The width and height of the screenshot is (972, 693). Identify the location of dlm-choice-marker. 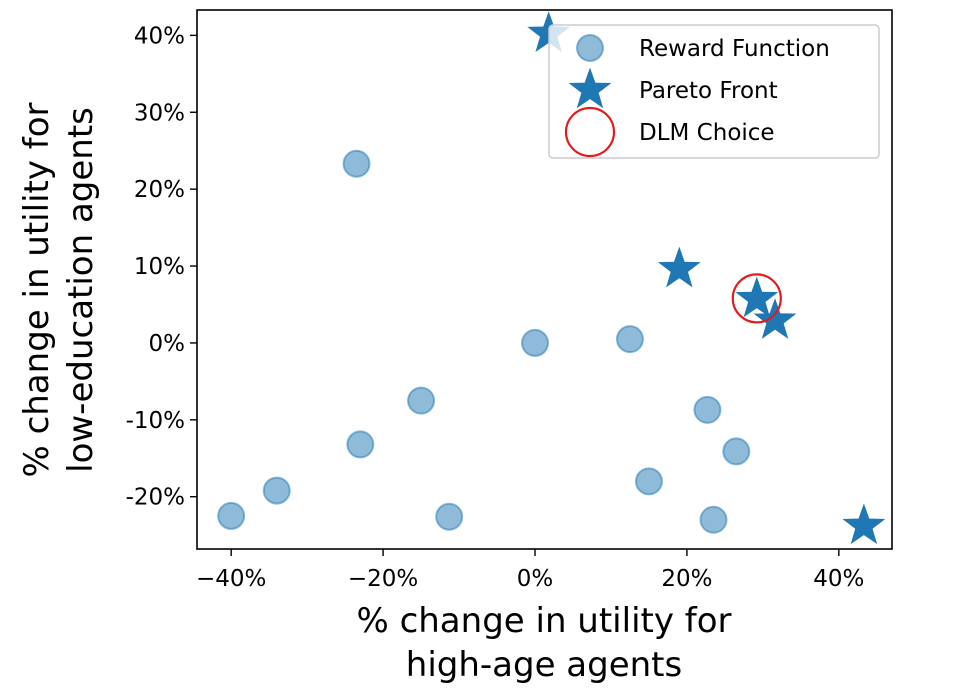
(756, 298).